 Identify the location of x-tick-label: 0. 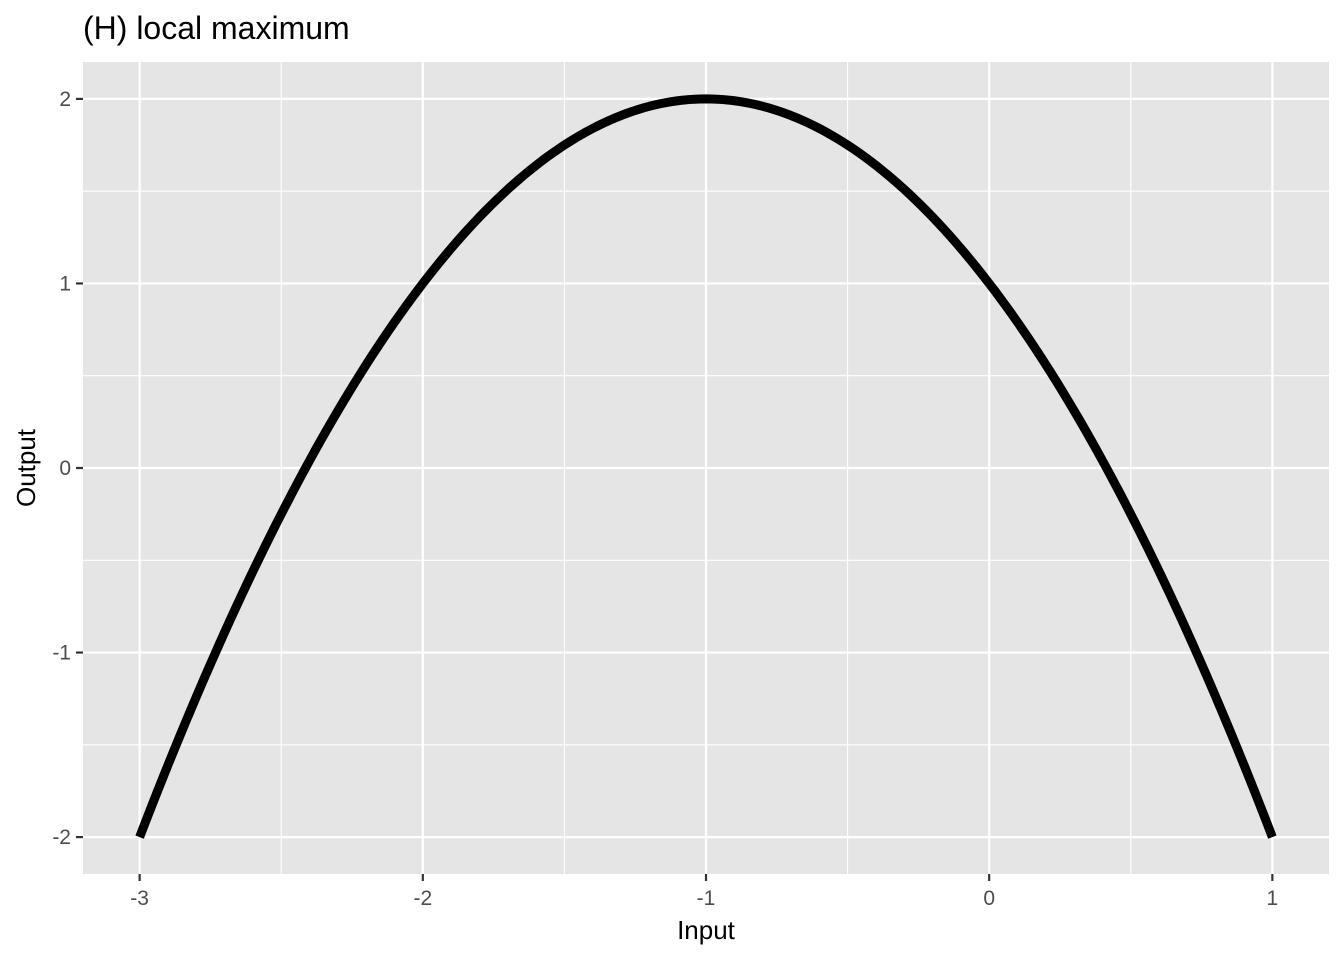
(989, 898).